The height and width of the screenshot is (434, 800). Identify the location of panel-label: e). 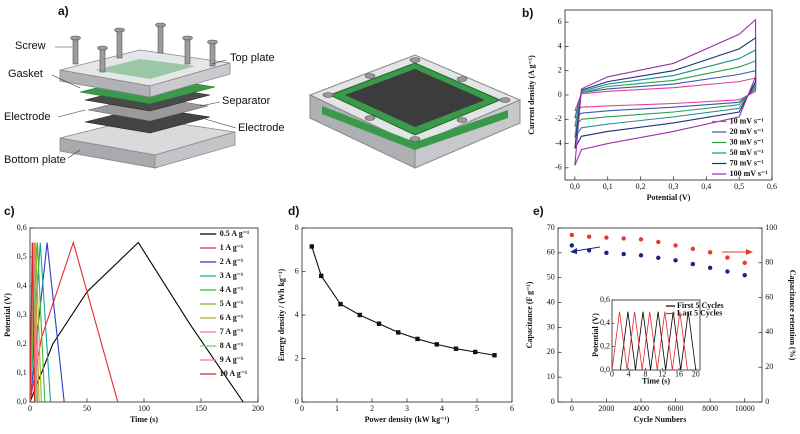
(538, 211).